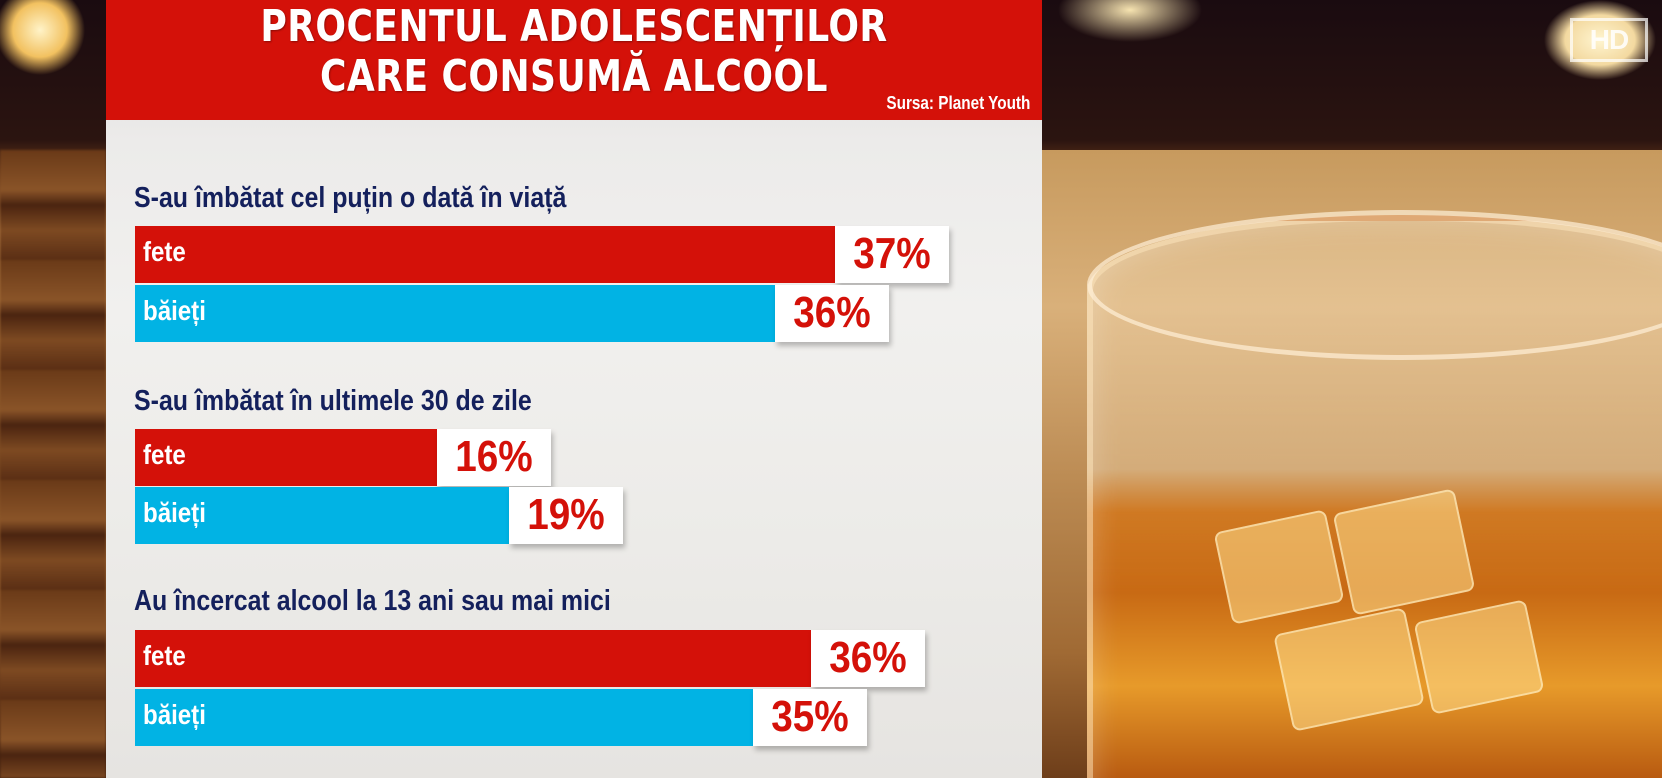  I want to click on background-wood, so click(53, 464).